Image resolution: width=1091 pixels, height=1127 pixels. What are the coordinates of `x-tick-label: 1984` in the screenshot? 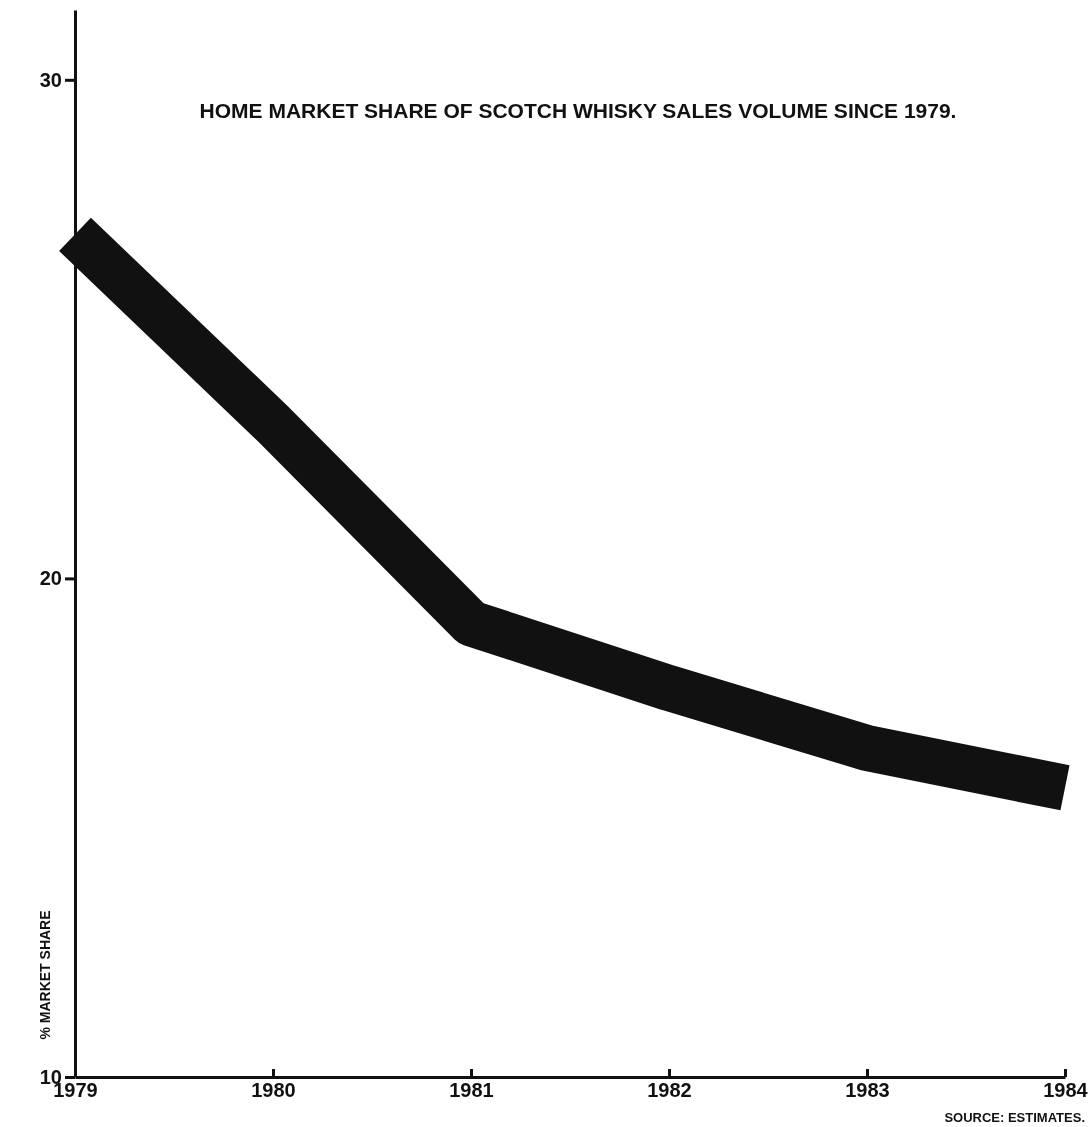 It's located at (1066, 1090).